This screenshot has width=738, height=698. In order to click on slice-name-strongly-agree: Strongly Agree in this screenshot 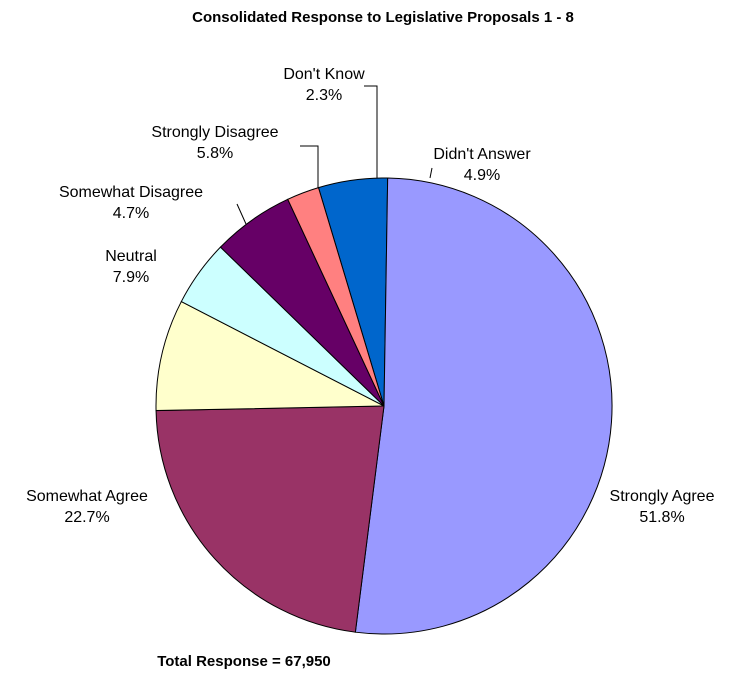, I will do `click(662, 496)`.